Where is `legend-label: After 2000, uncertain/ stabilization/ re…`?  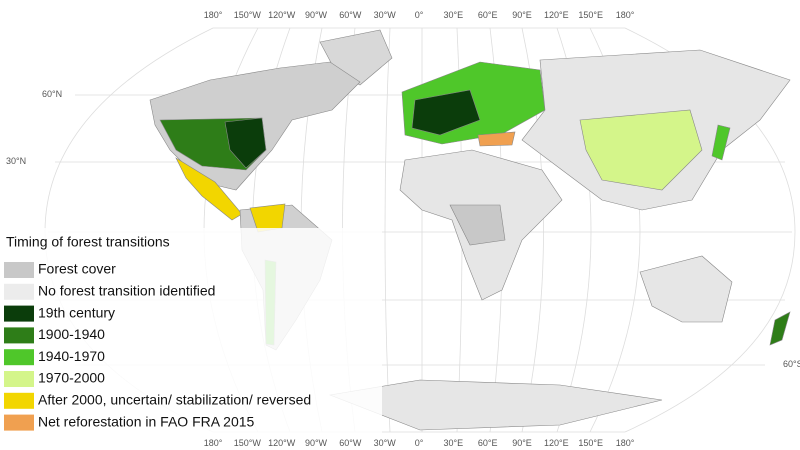 legend-label: After 2000, uncertain/ stabilization/ re… is located at coordinates (174, 400).